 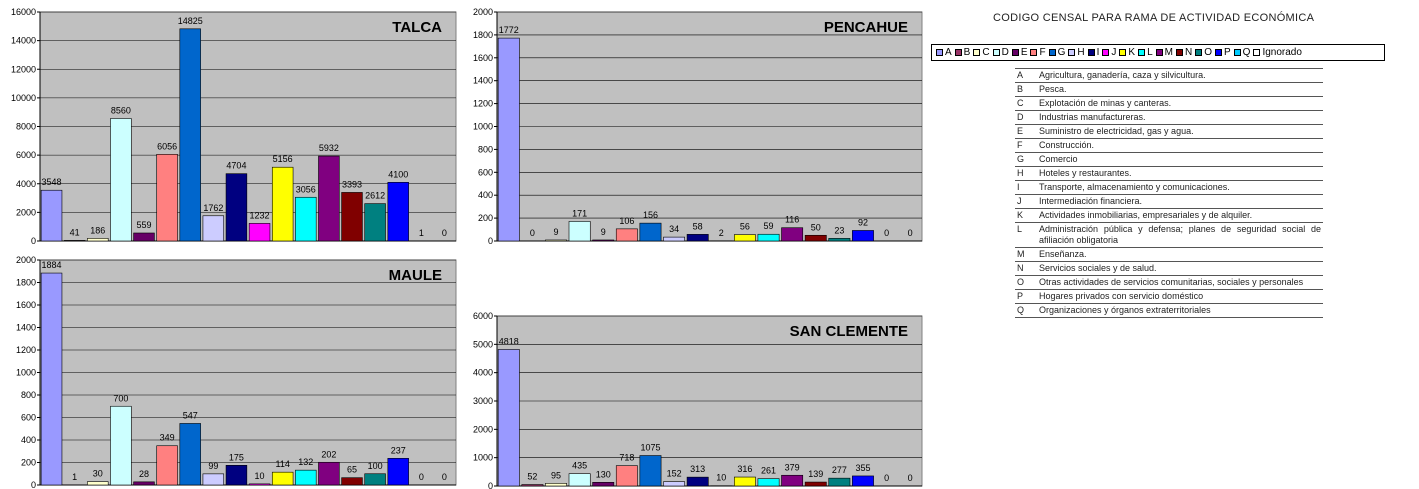 I want to click on y-tick-label: 1800, so click(x=26, y=283).